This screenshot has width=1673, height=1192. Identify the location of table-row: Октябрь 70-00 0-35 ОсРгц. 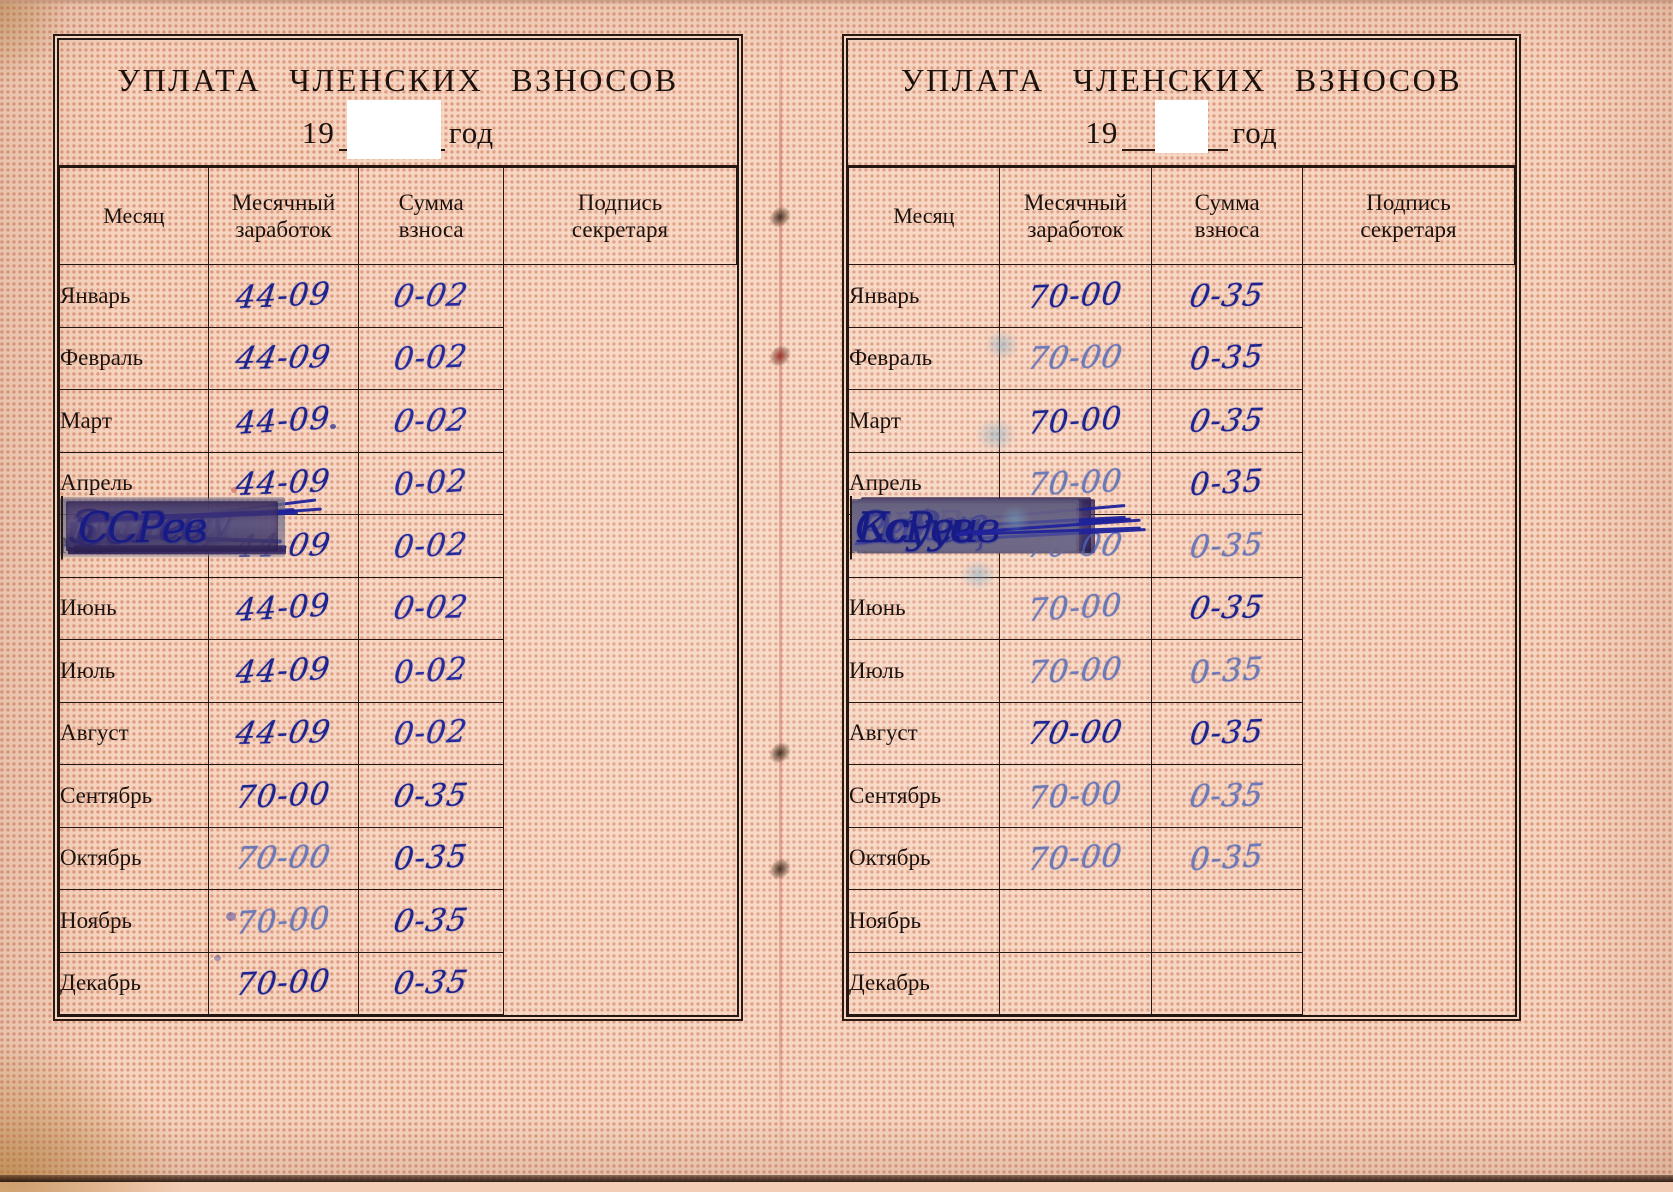
(1181, 692).